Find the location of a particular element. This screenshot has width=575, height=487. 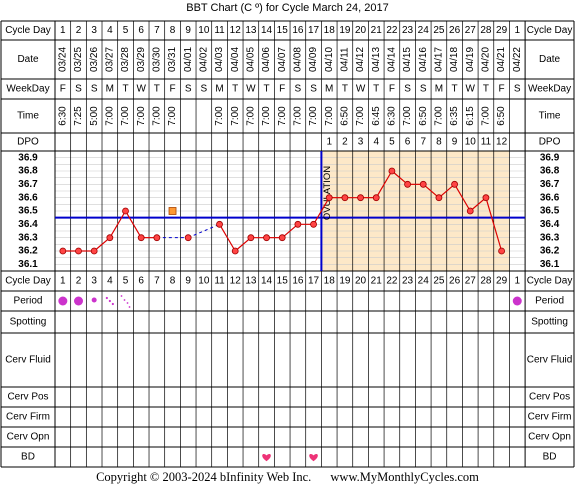

weekday-label: W is located at coordinates (471, 89).